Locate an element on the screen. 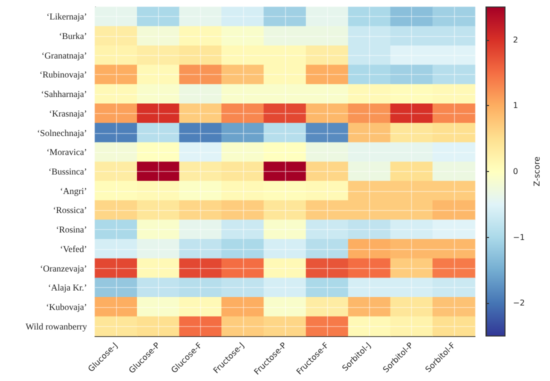  y-tick-label: ‘Bussinca’ is located at coordinates (67, 171).